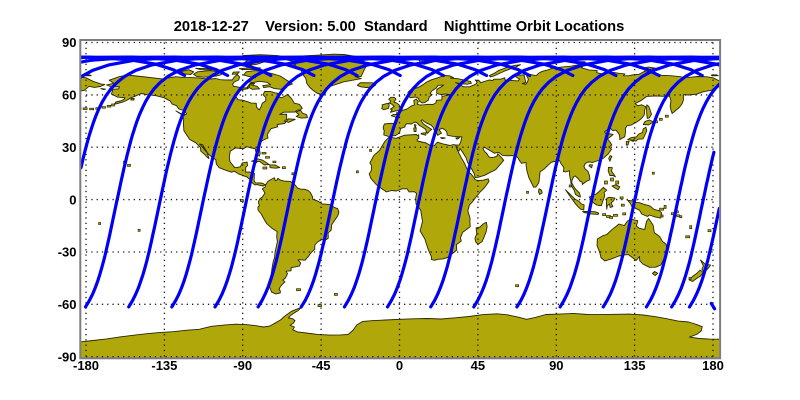  What do you see at coordinates (478, 365) in the screenshot?
I see `svg-text: 45` at bounding box center [478, 365].